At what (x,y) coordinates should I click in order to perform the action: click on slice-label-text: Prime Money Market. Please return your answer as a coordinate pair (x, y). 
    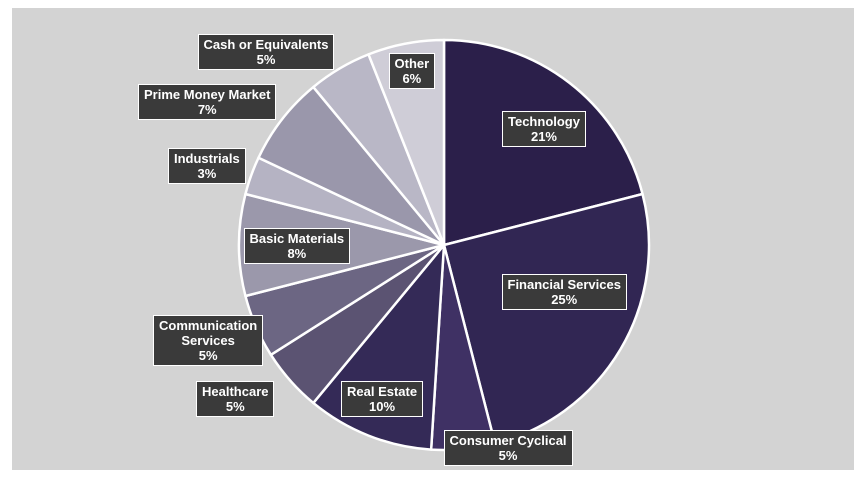
    Looking at the image, I should click on (207, 94).